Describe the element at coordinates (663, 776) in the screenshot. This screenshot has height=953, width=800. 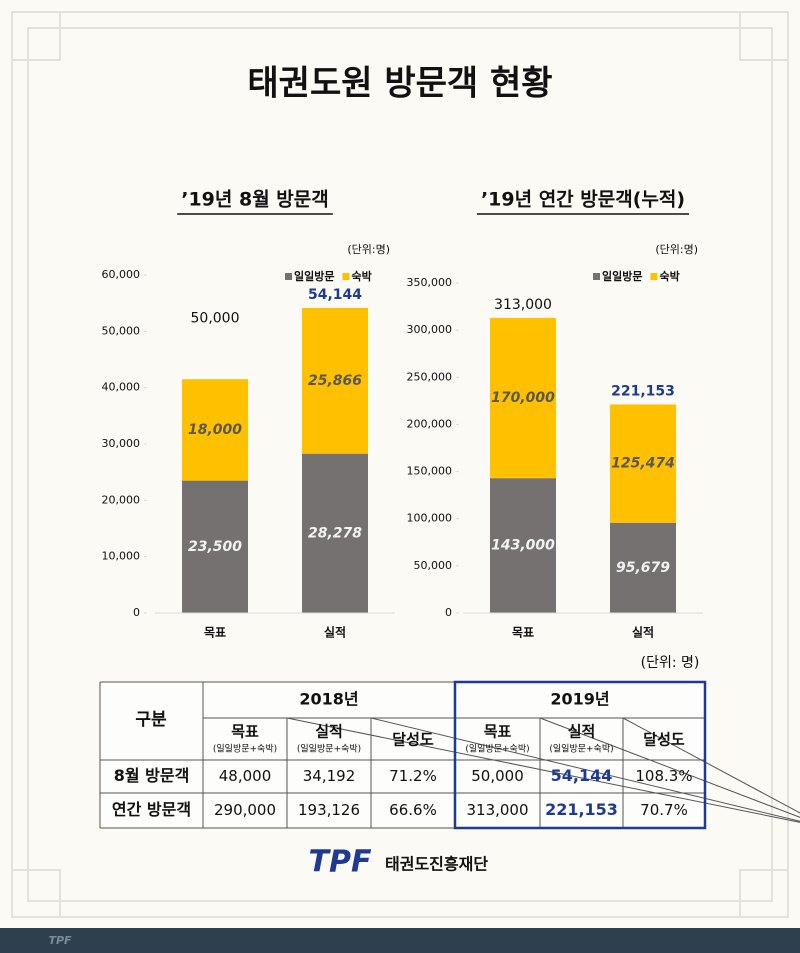
I see `table-cell: 108.3%` at that location.